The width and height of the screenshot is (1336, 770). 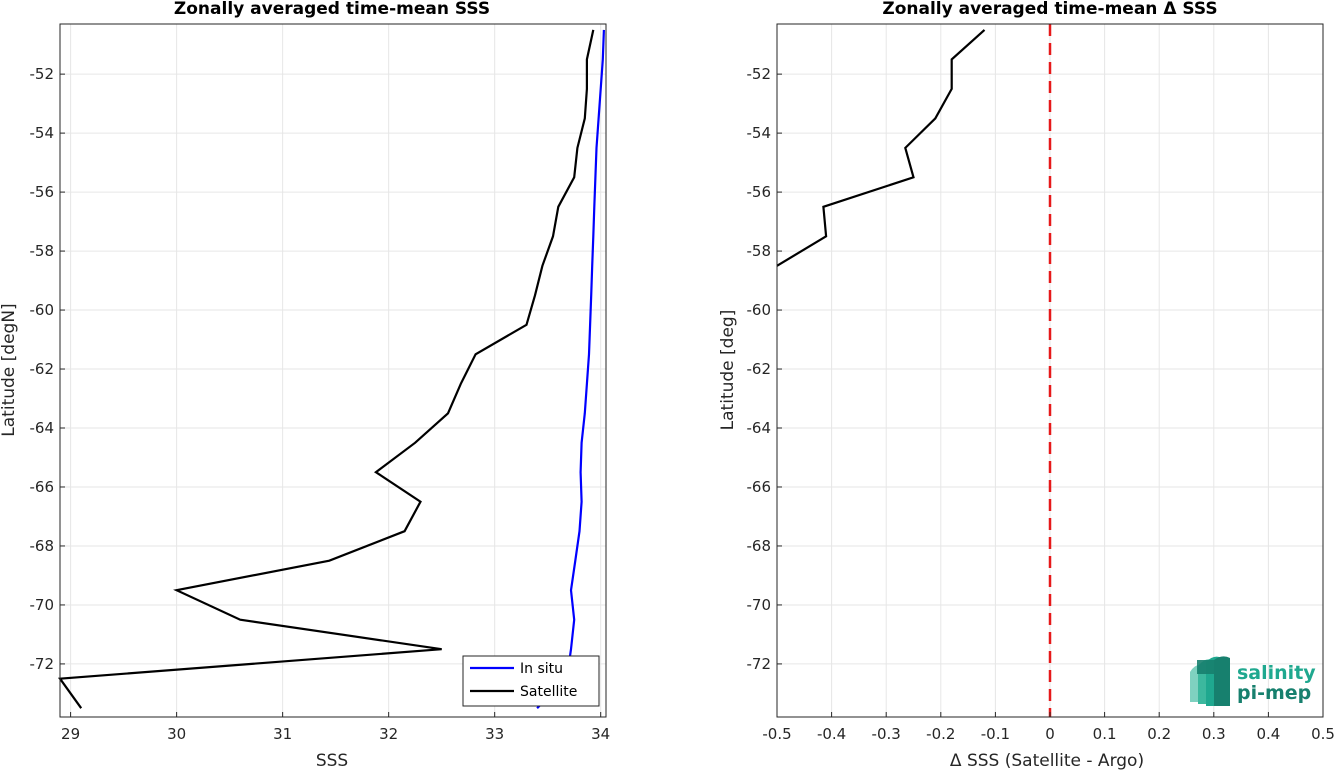 What do you see at coordinates (176, 734) in the screenshot?
I see `x-tick-label: 30` at bounding box center [176, 734].